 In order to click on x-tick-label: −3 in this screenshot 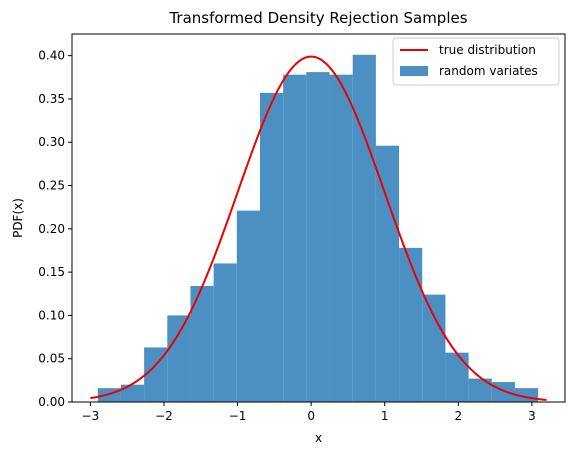, I will do `click(91, 416)`.